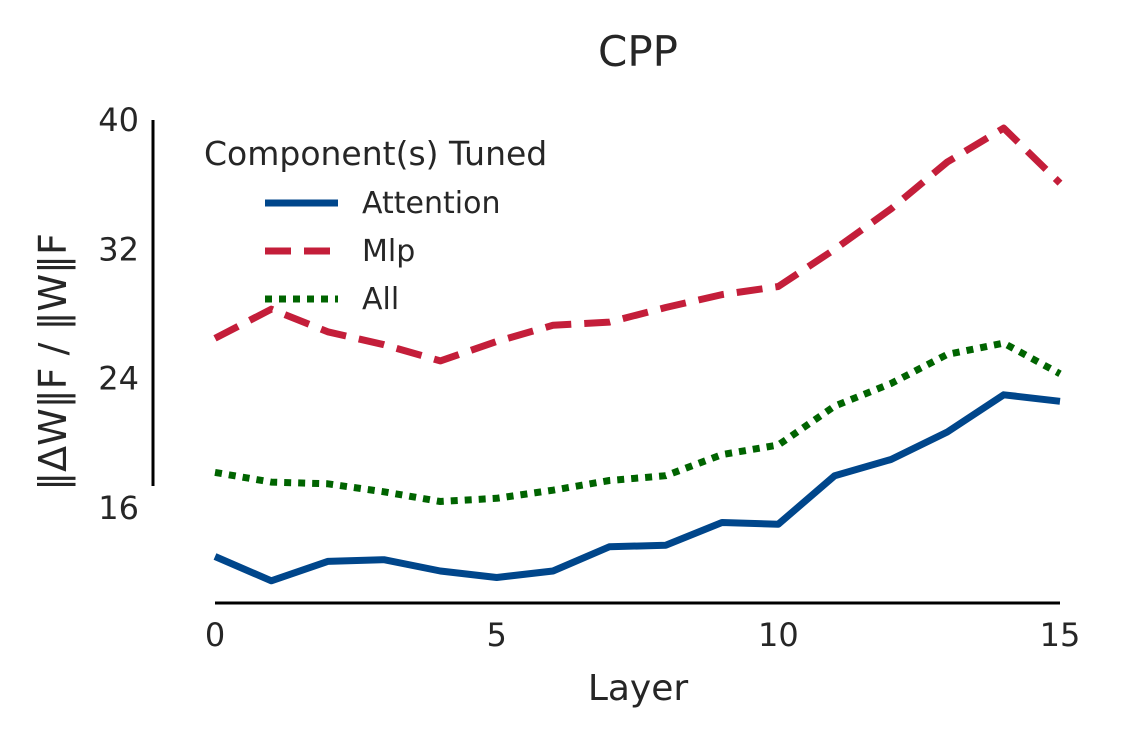  I want to click on chart-title: CPP, so click(638, 51).